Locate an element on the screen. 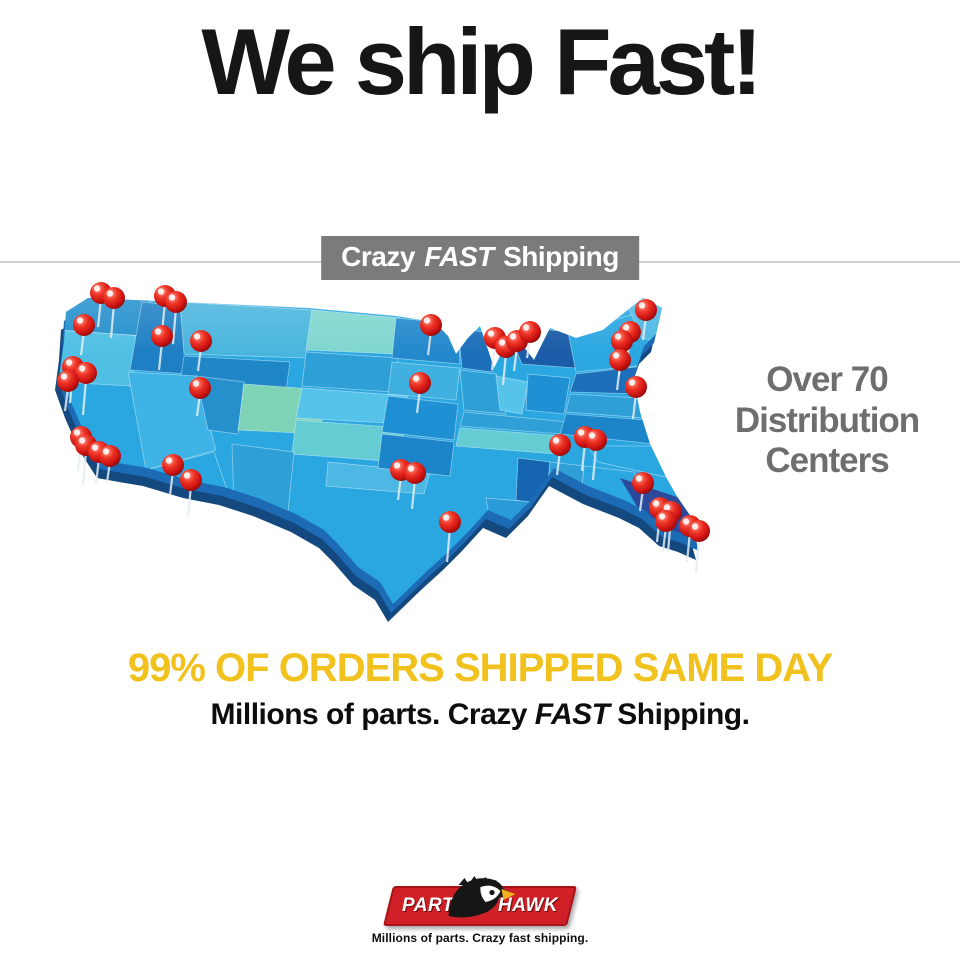 Image resolution: width=960 pixels, height=960 pixels. page-title: We ship Fast! is located at coordinates (481, 61).